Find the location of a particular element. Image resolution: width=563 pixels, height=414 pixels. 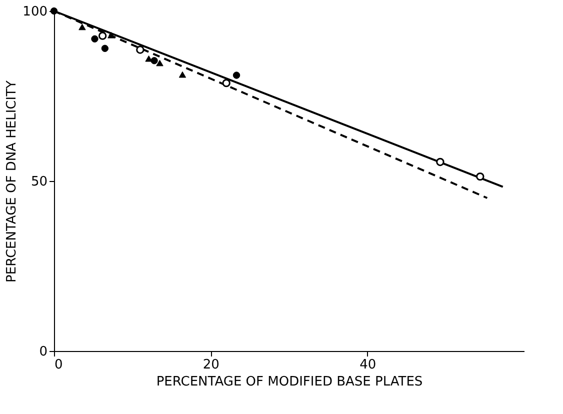

y-axis-title: PERCENTAGE OF DNA HELICITY is located at coordinates (12, 181).